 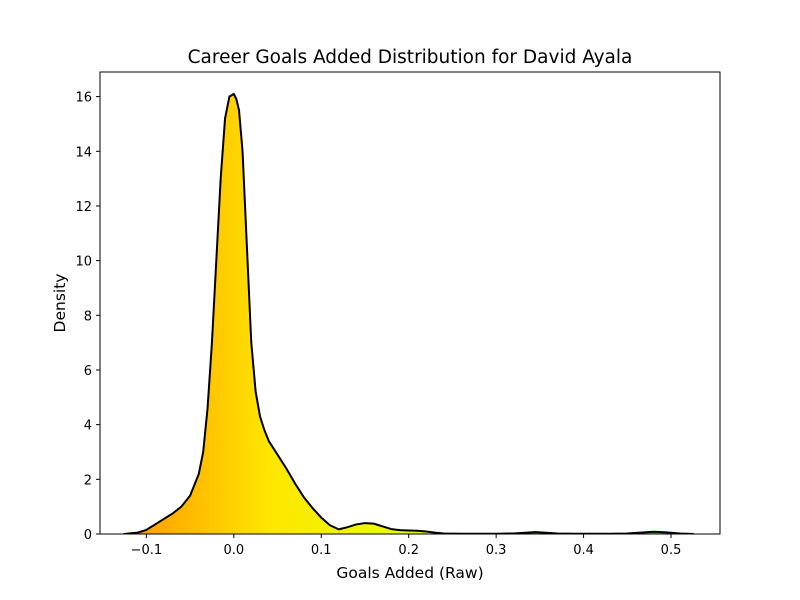 I want to click on x-tick-label: 0.4, so click(x=583, y=550).